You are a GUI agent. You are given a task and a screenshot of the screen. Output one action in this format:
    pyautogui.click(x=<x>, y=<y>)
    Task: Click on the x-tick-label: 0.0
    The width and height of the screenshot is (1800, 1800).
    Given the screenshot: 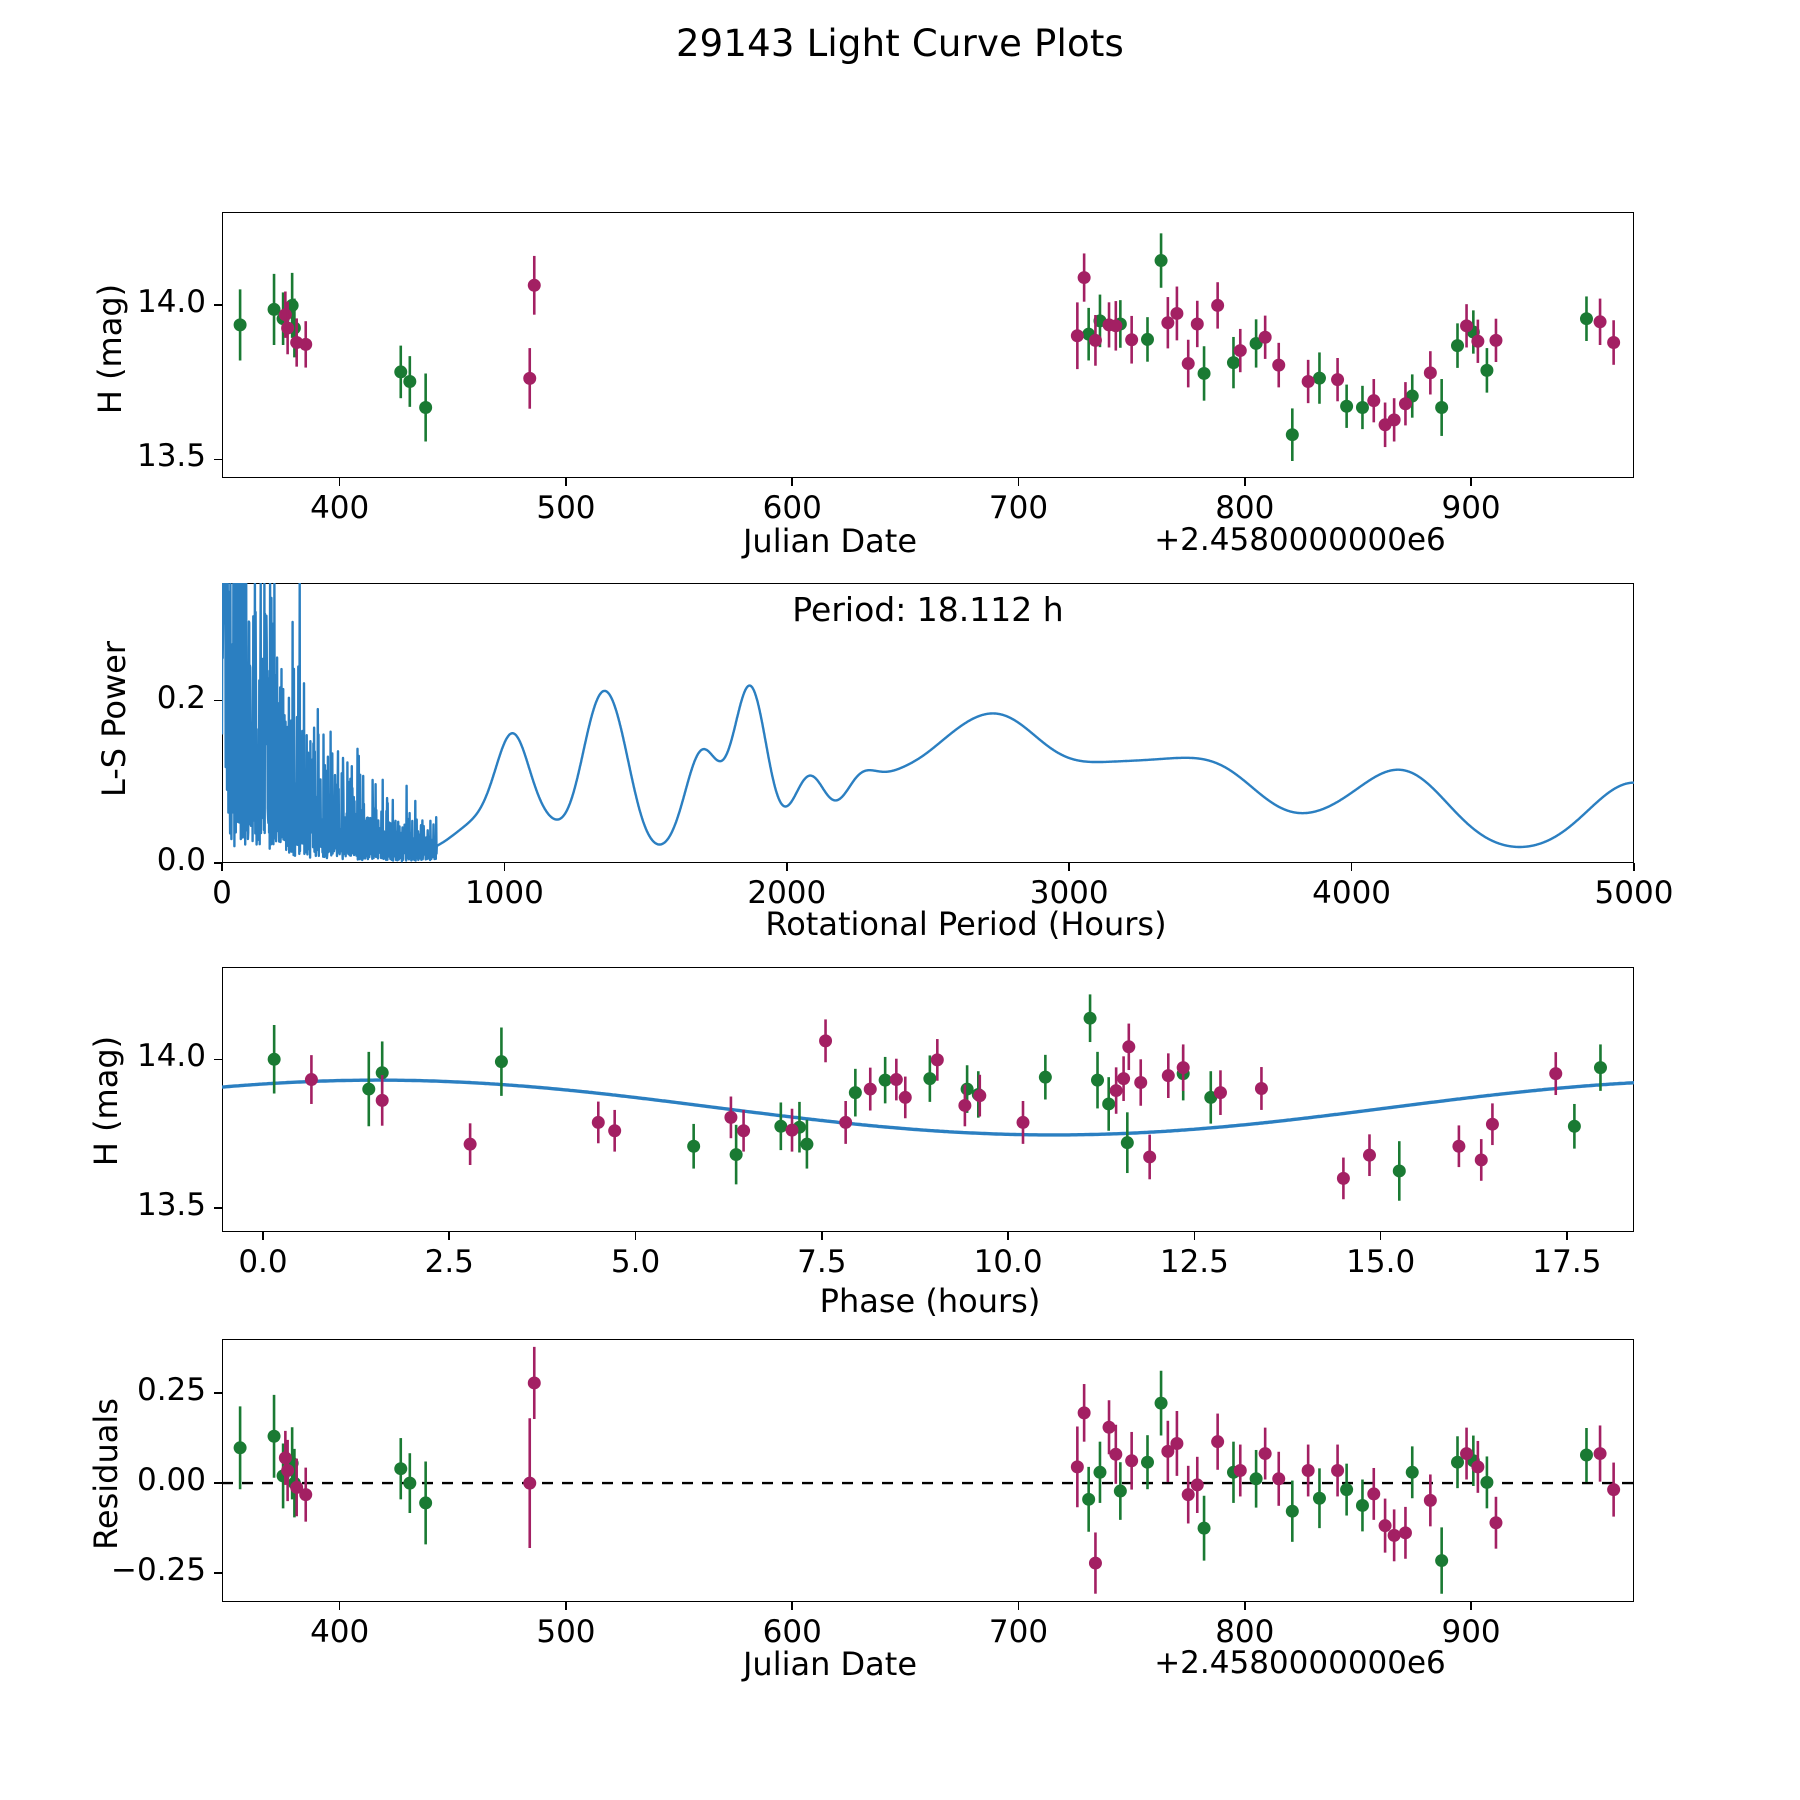 What is the action you would take?
    pyautogui.click(x=263, y=1262)
    